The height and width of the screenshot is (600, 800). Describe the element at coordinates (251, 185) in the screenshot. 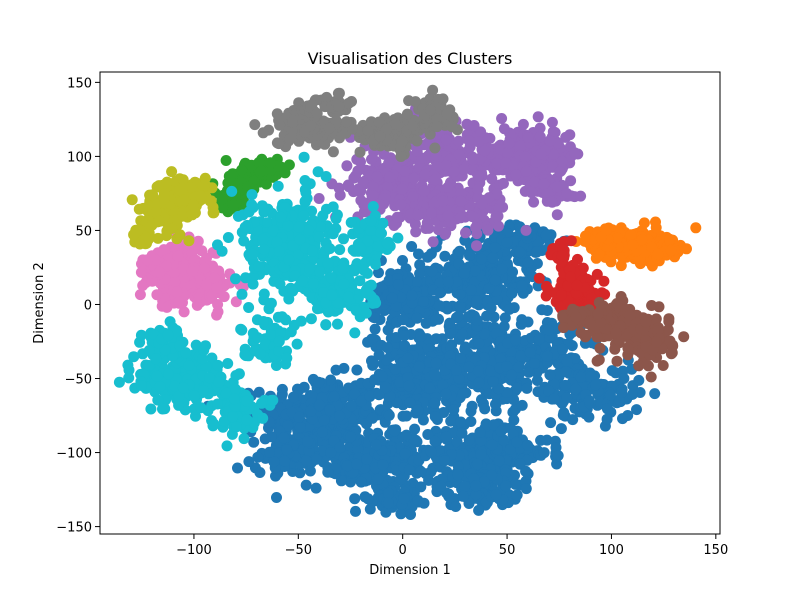

I see `cluster-2-points` at that location.